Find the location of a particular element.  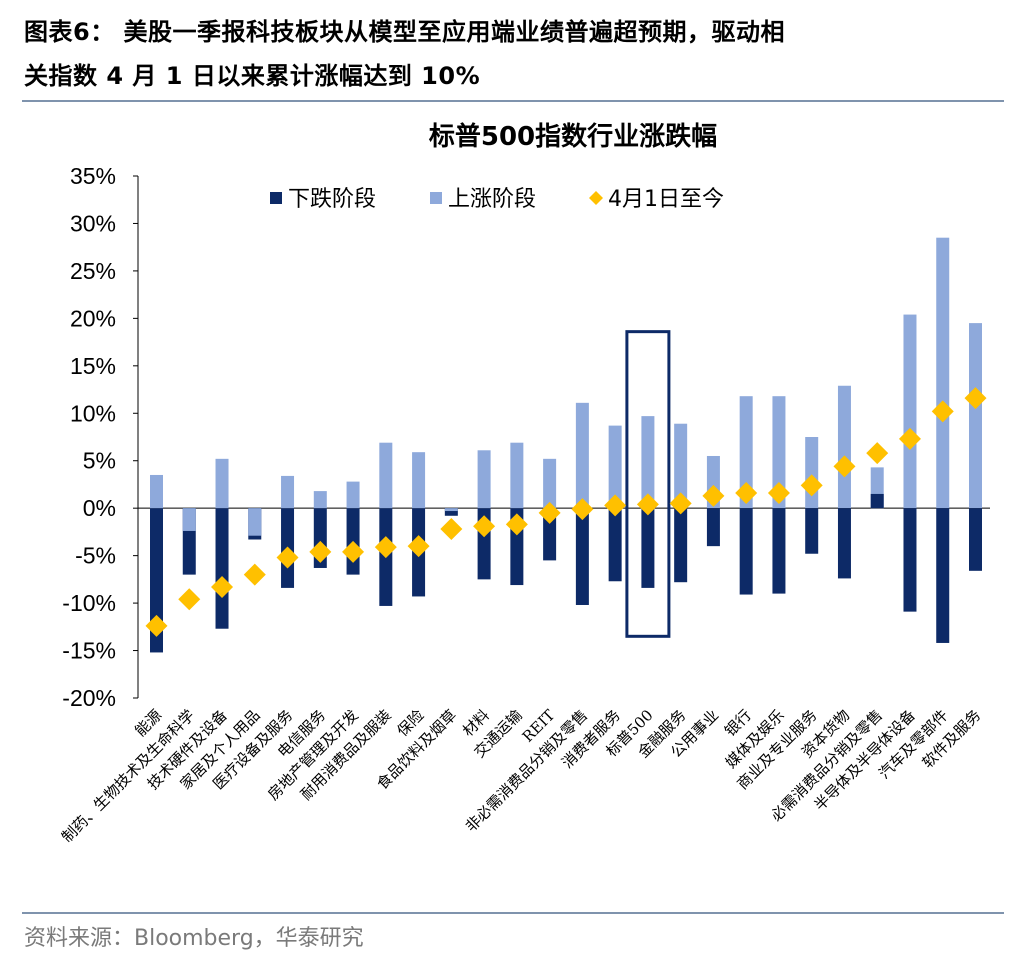

top-divider is located at coordinates (513, 101).